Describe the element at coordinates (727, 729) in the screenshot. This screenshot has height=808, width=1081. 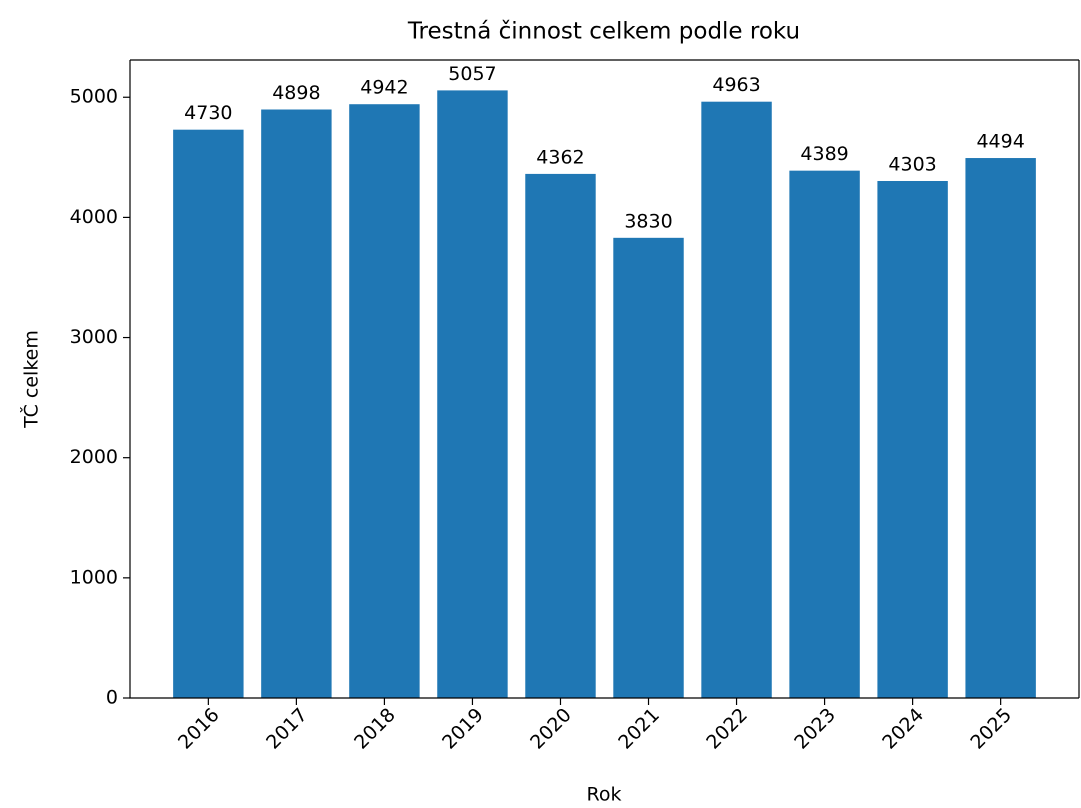
I see `x-tick-label: 2022` at that location.